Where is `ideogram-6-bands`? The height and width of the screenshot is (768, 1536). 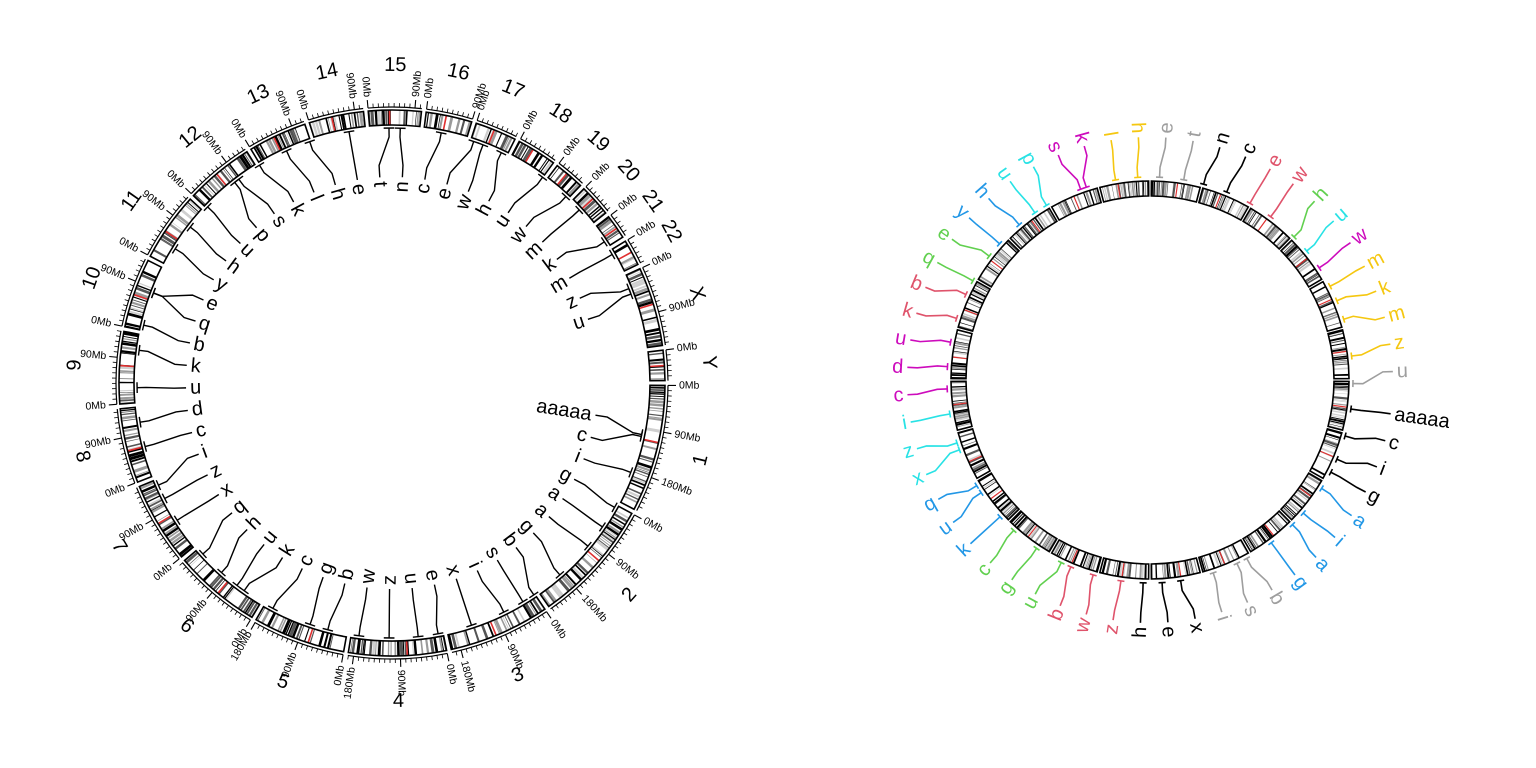
ideogram-6-bands is located at coordinates (1174, 568).